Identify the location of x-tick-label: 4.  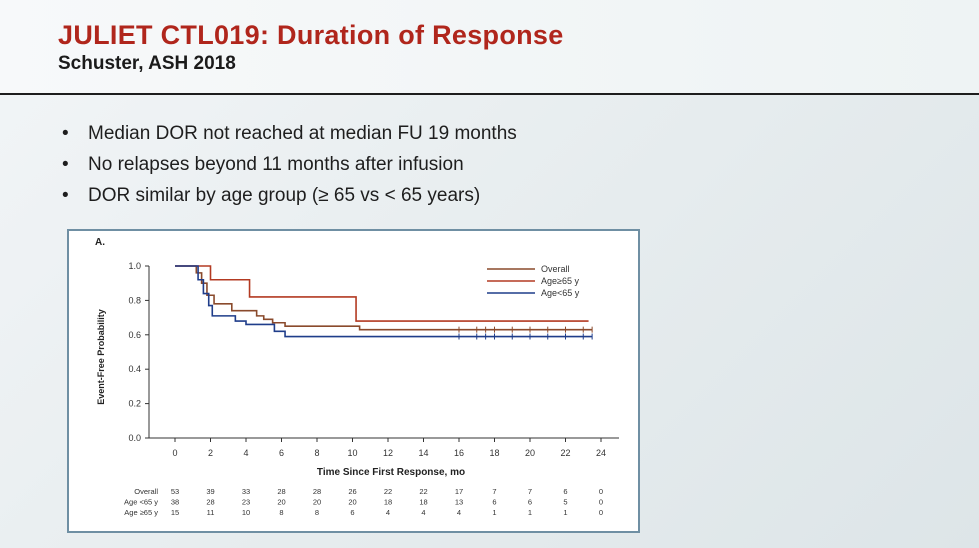
(245, 453).